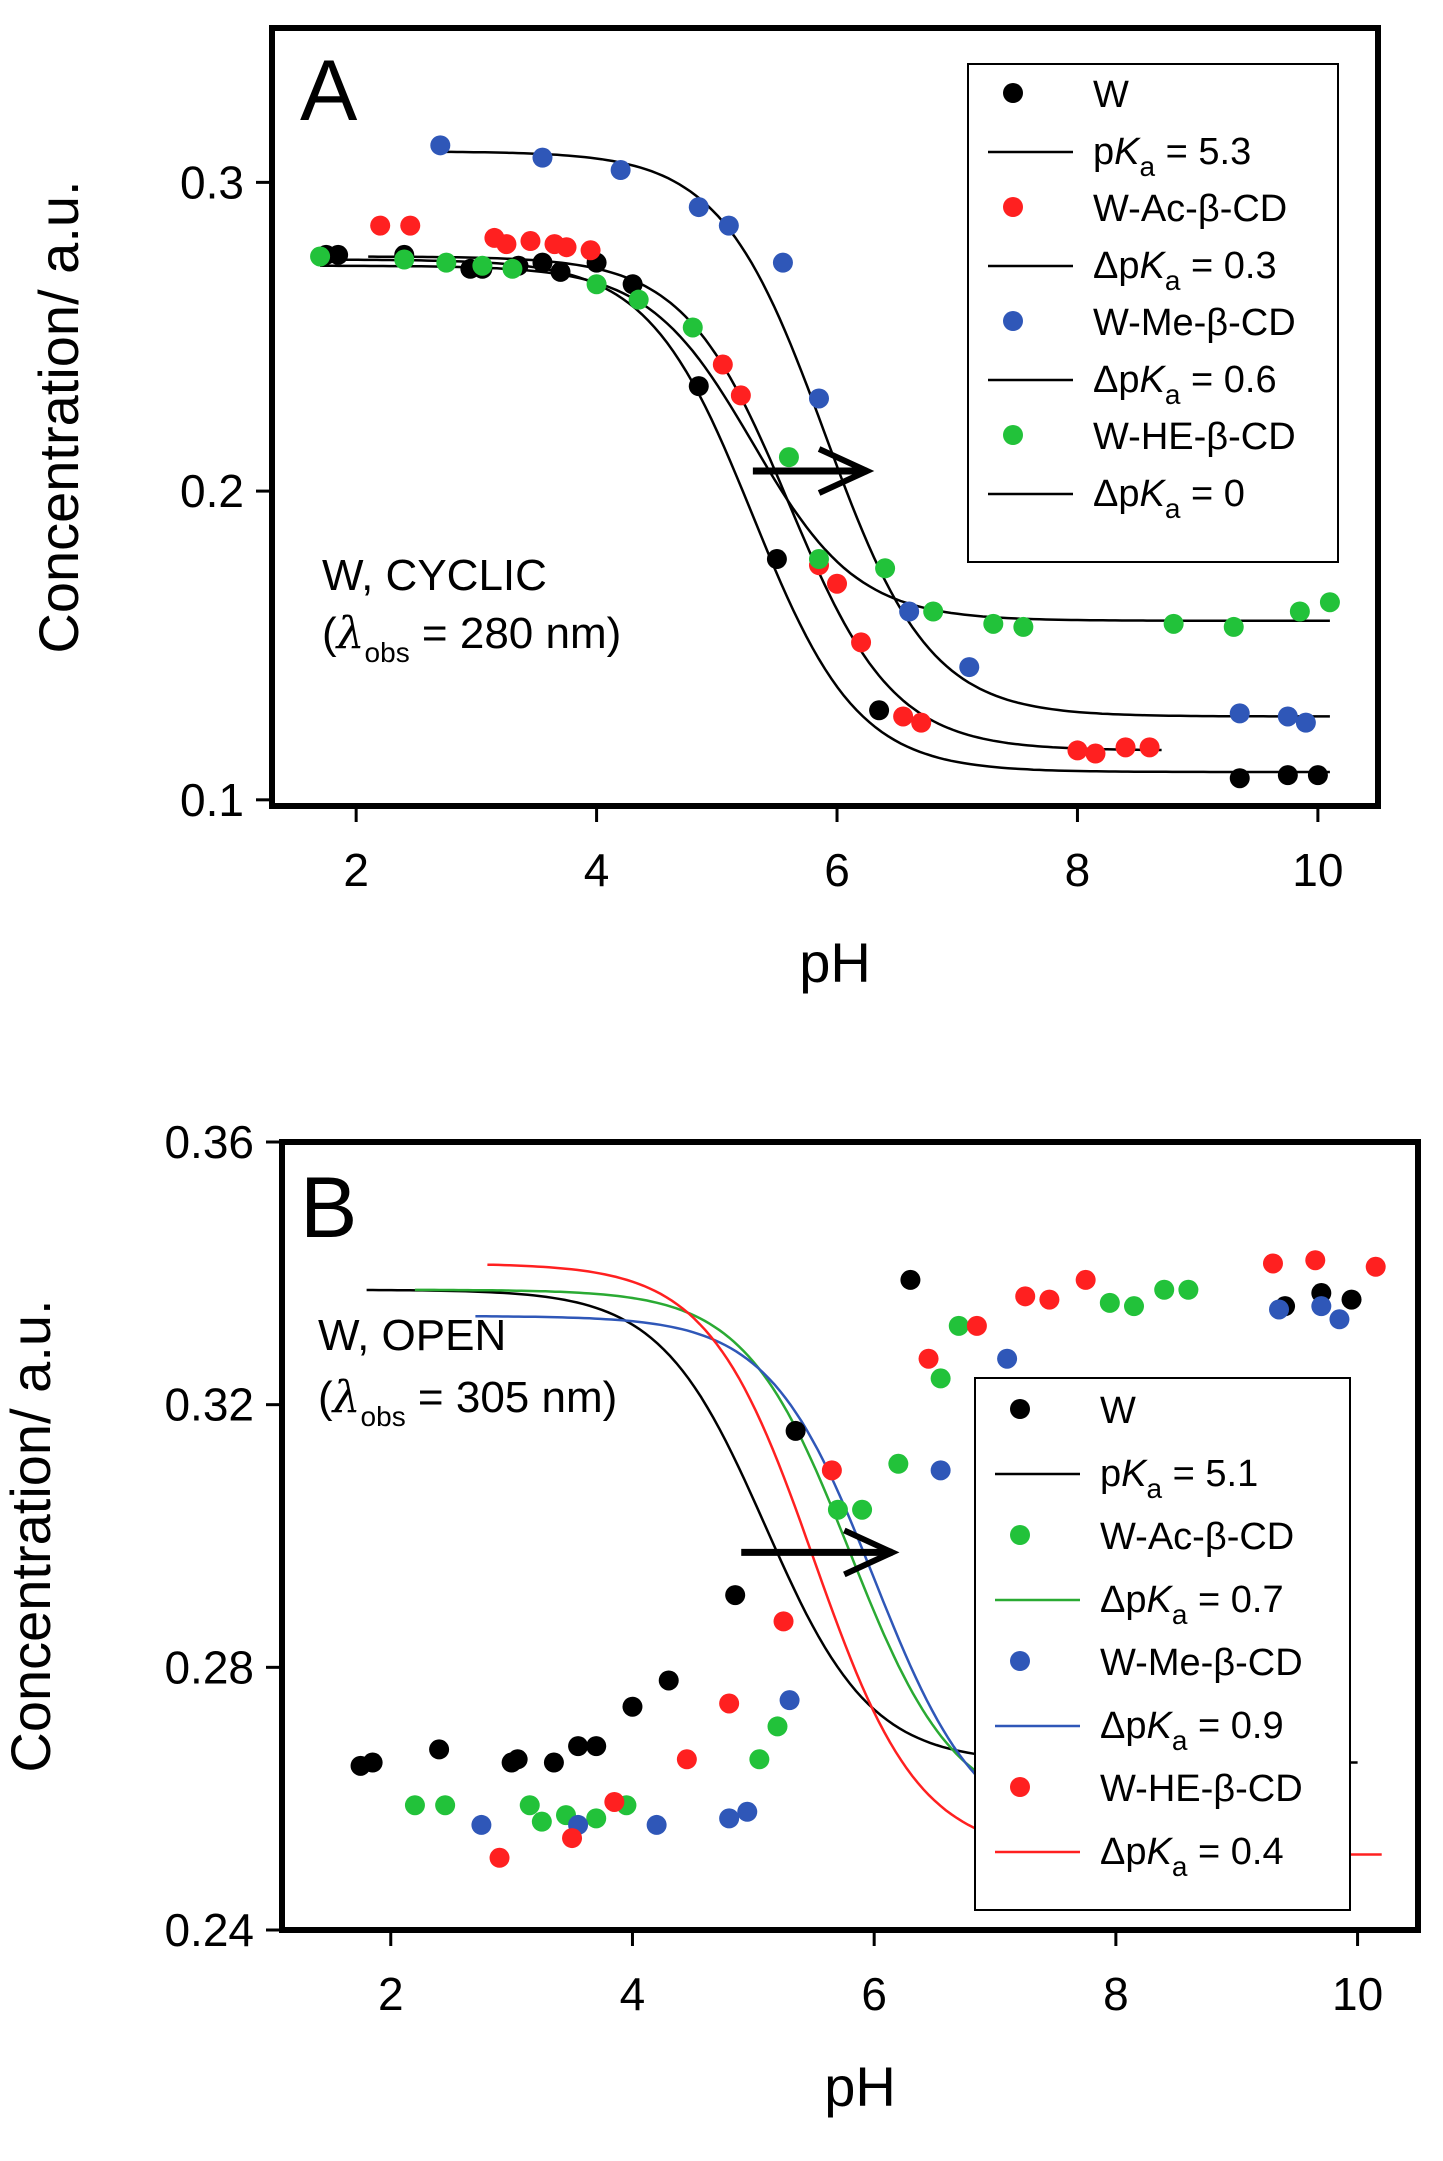 The image size is (1443, 2161). Describe the element at coordinates (835, 962) in the screenshot. I see `x-axis-title: pH` at that location.